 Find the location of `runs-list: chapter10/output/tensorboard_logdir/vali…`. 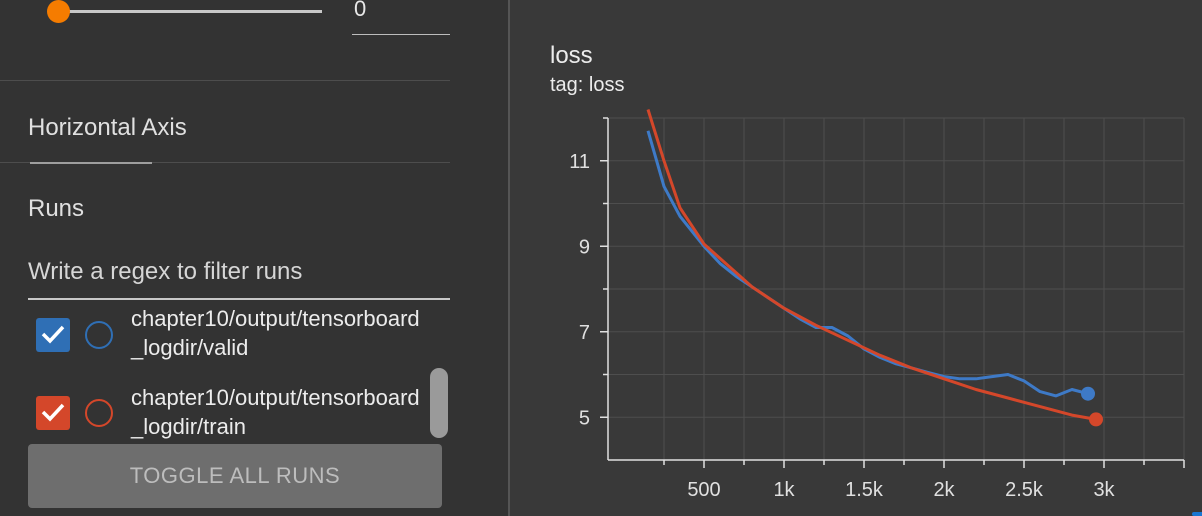

runs-list: chapter10/output/tensorboard_logdir/vali… is located at coordinates (254, 371).